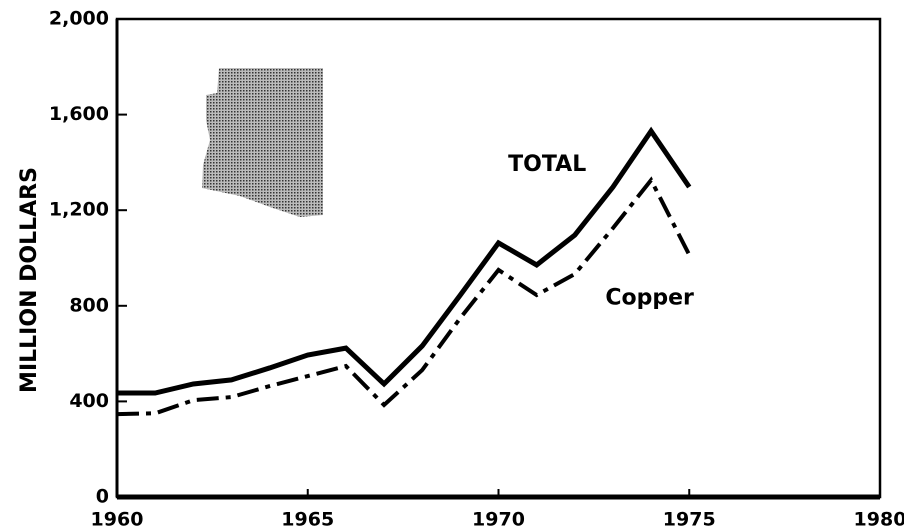 This screenshot has width=904, height=532. I want to click on y-tick-label: 800, so click(89, 305).